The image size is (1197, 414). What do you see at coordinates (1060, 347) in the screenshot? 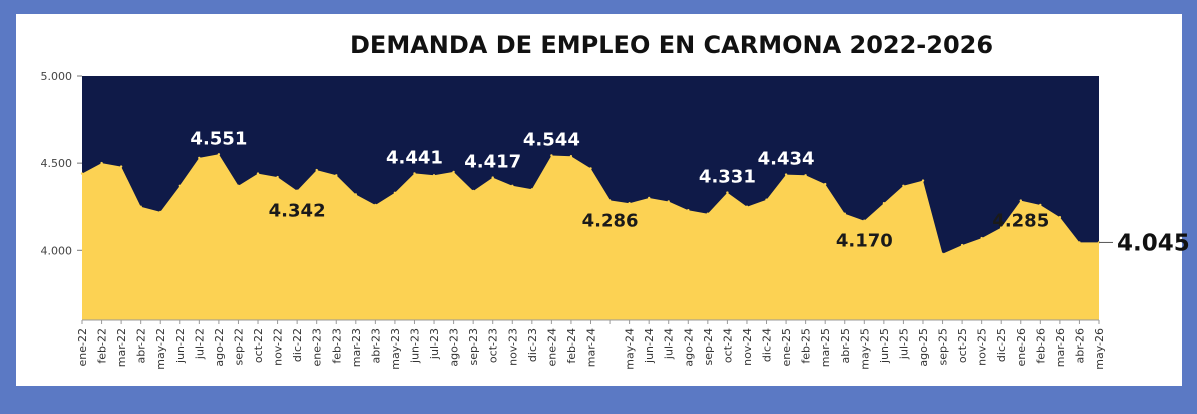
I see `x-tick-label: mar-26` at bounding box center [1060, 347].